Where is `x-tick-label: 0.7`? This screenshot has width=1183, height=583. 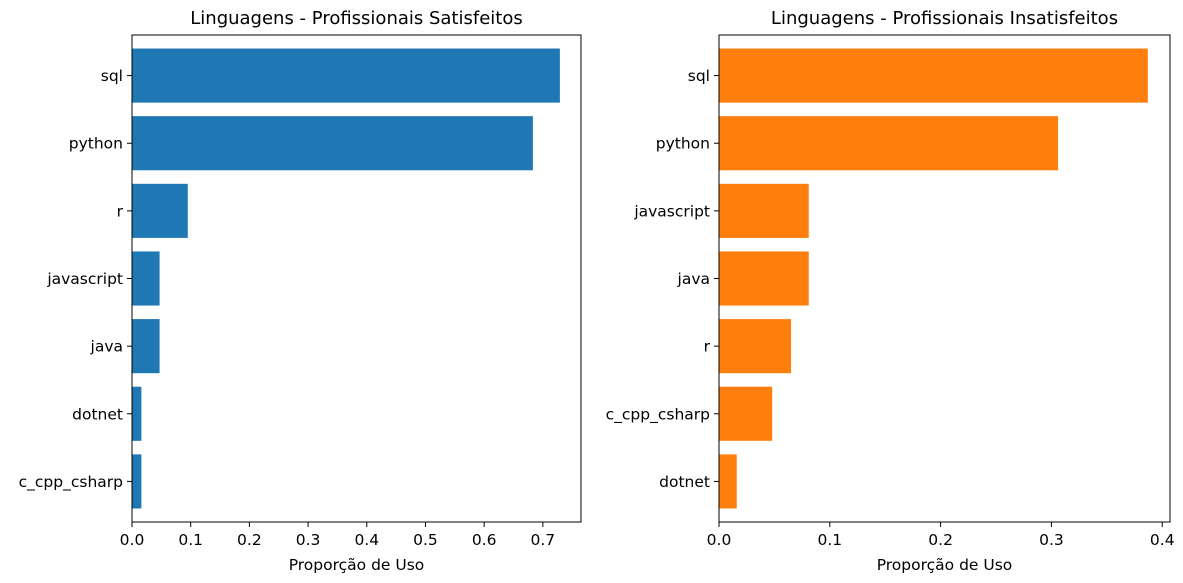 x-tick-label: 0.7 is located at coordinates (543, 540).